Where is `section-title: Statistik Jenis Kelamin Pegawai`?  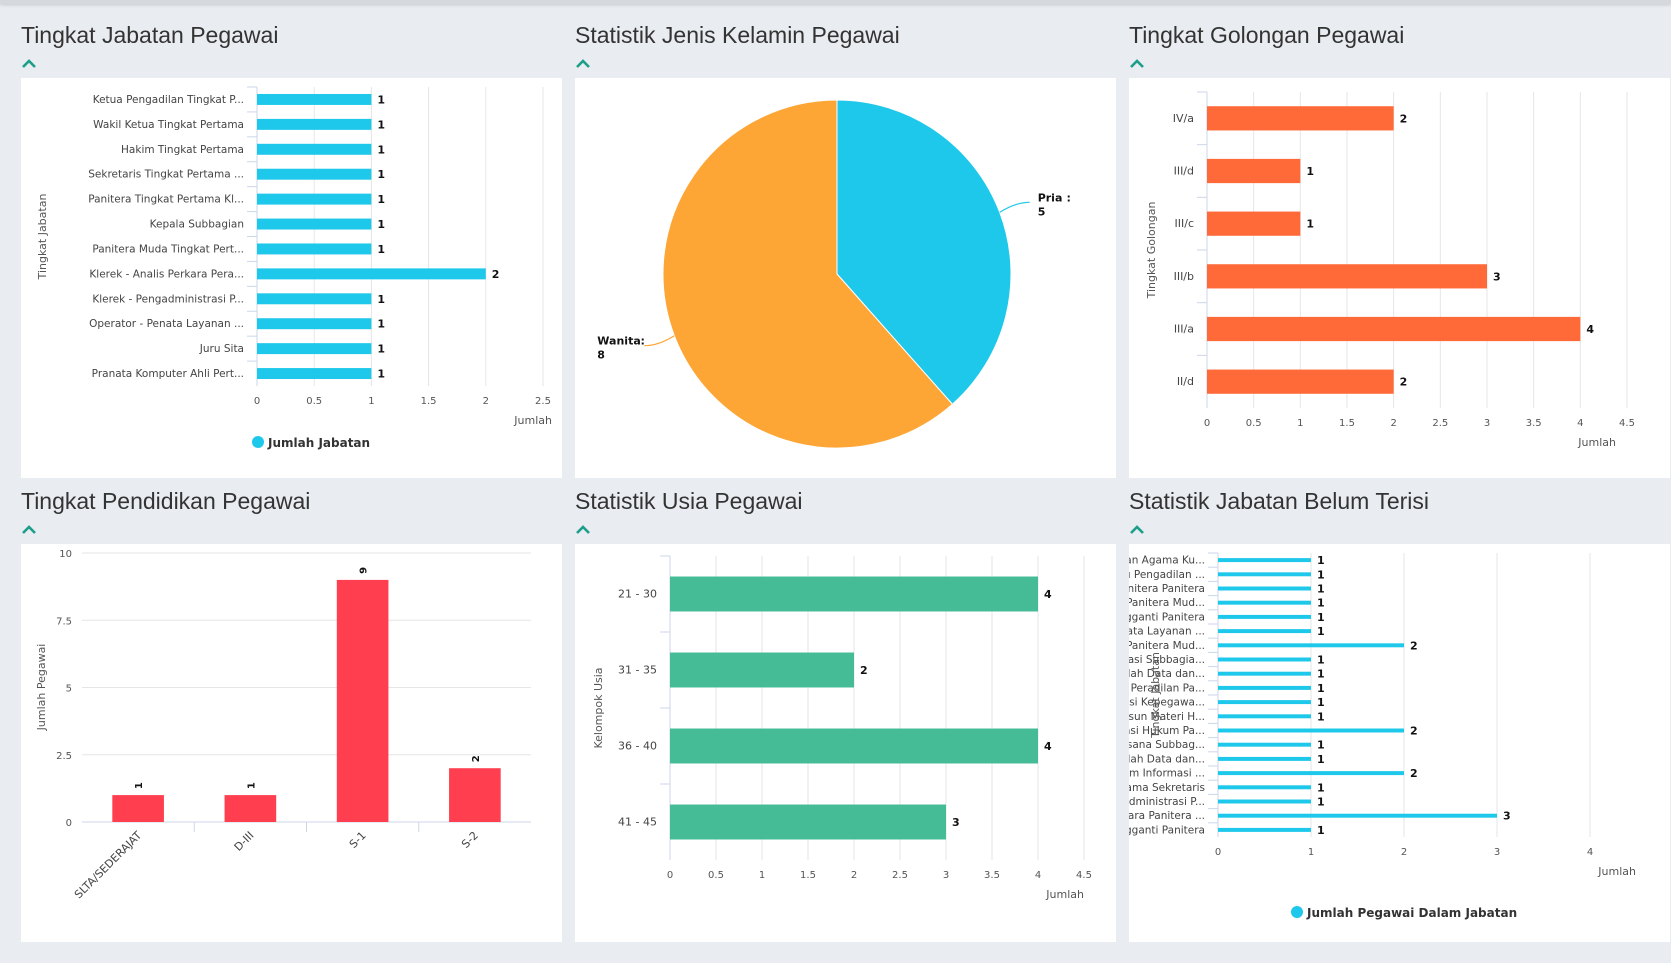
section-title: Statistik Jenis Kelamin Pegawai is located at coordinates (737, 35).